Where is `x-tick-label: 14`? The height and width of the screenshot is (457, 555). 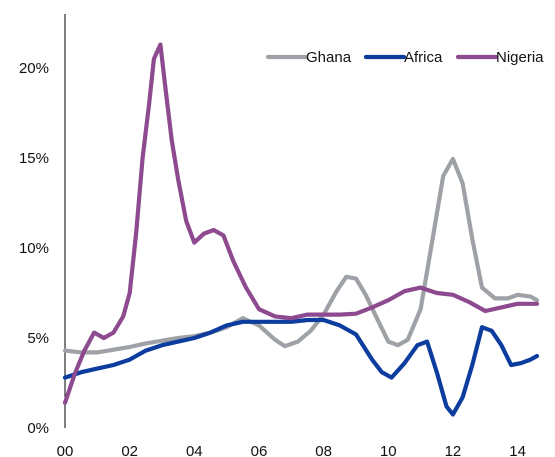
x-tick-label: 14 is located at coordinates (517, 450).